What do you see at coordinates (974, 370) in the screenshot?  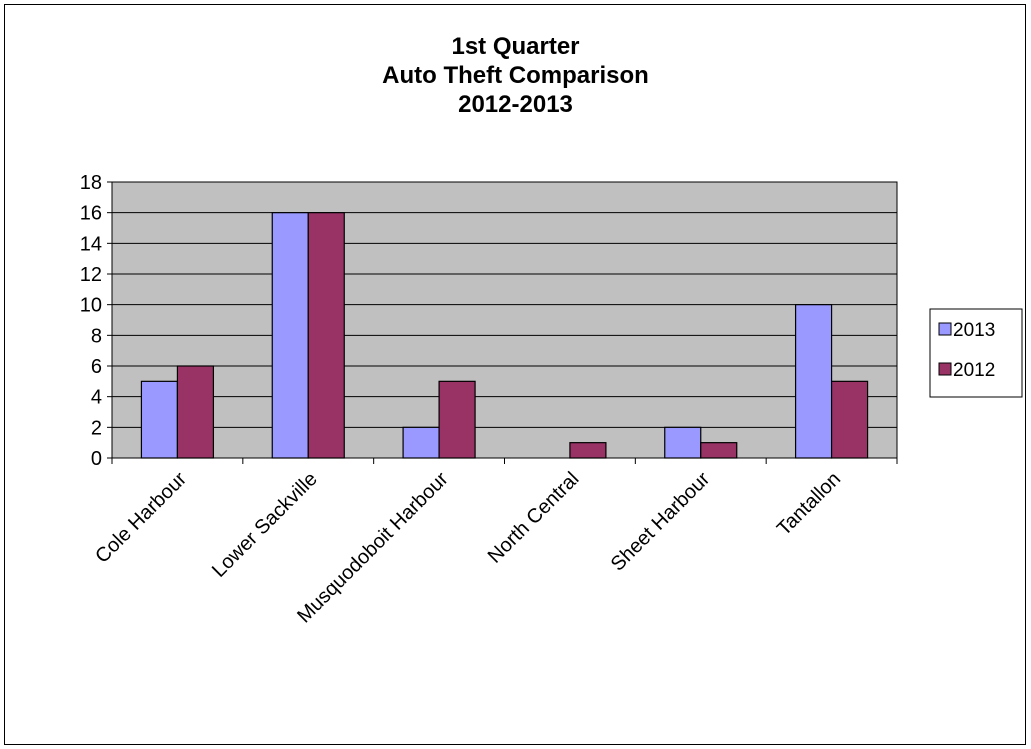 I see `legend-label: 2012` at bounding box center [974, 370].